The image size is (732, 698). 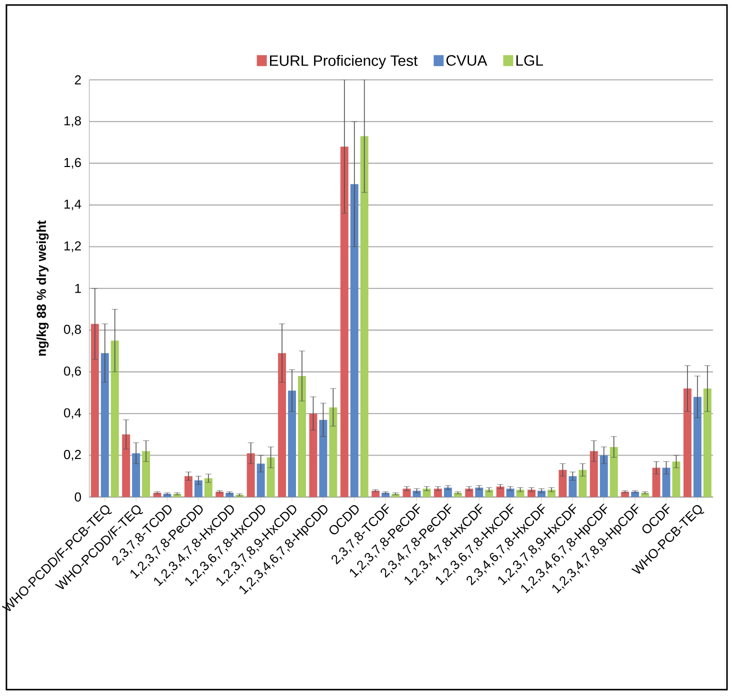 I want to click on y-tick-label: 1,2, so click(x=72, y=247).